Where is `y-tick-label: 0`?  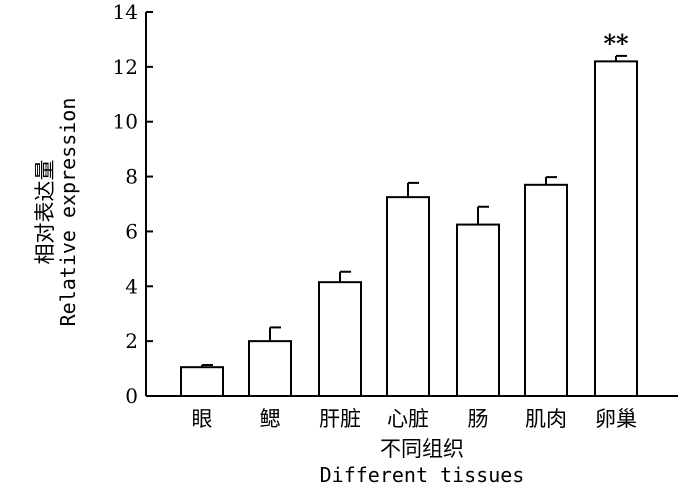 y-tick-label: 0 is located at coordinates (131, 396).